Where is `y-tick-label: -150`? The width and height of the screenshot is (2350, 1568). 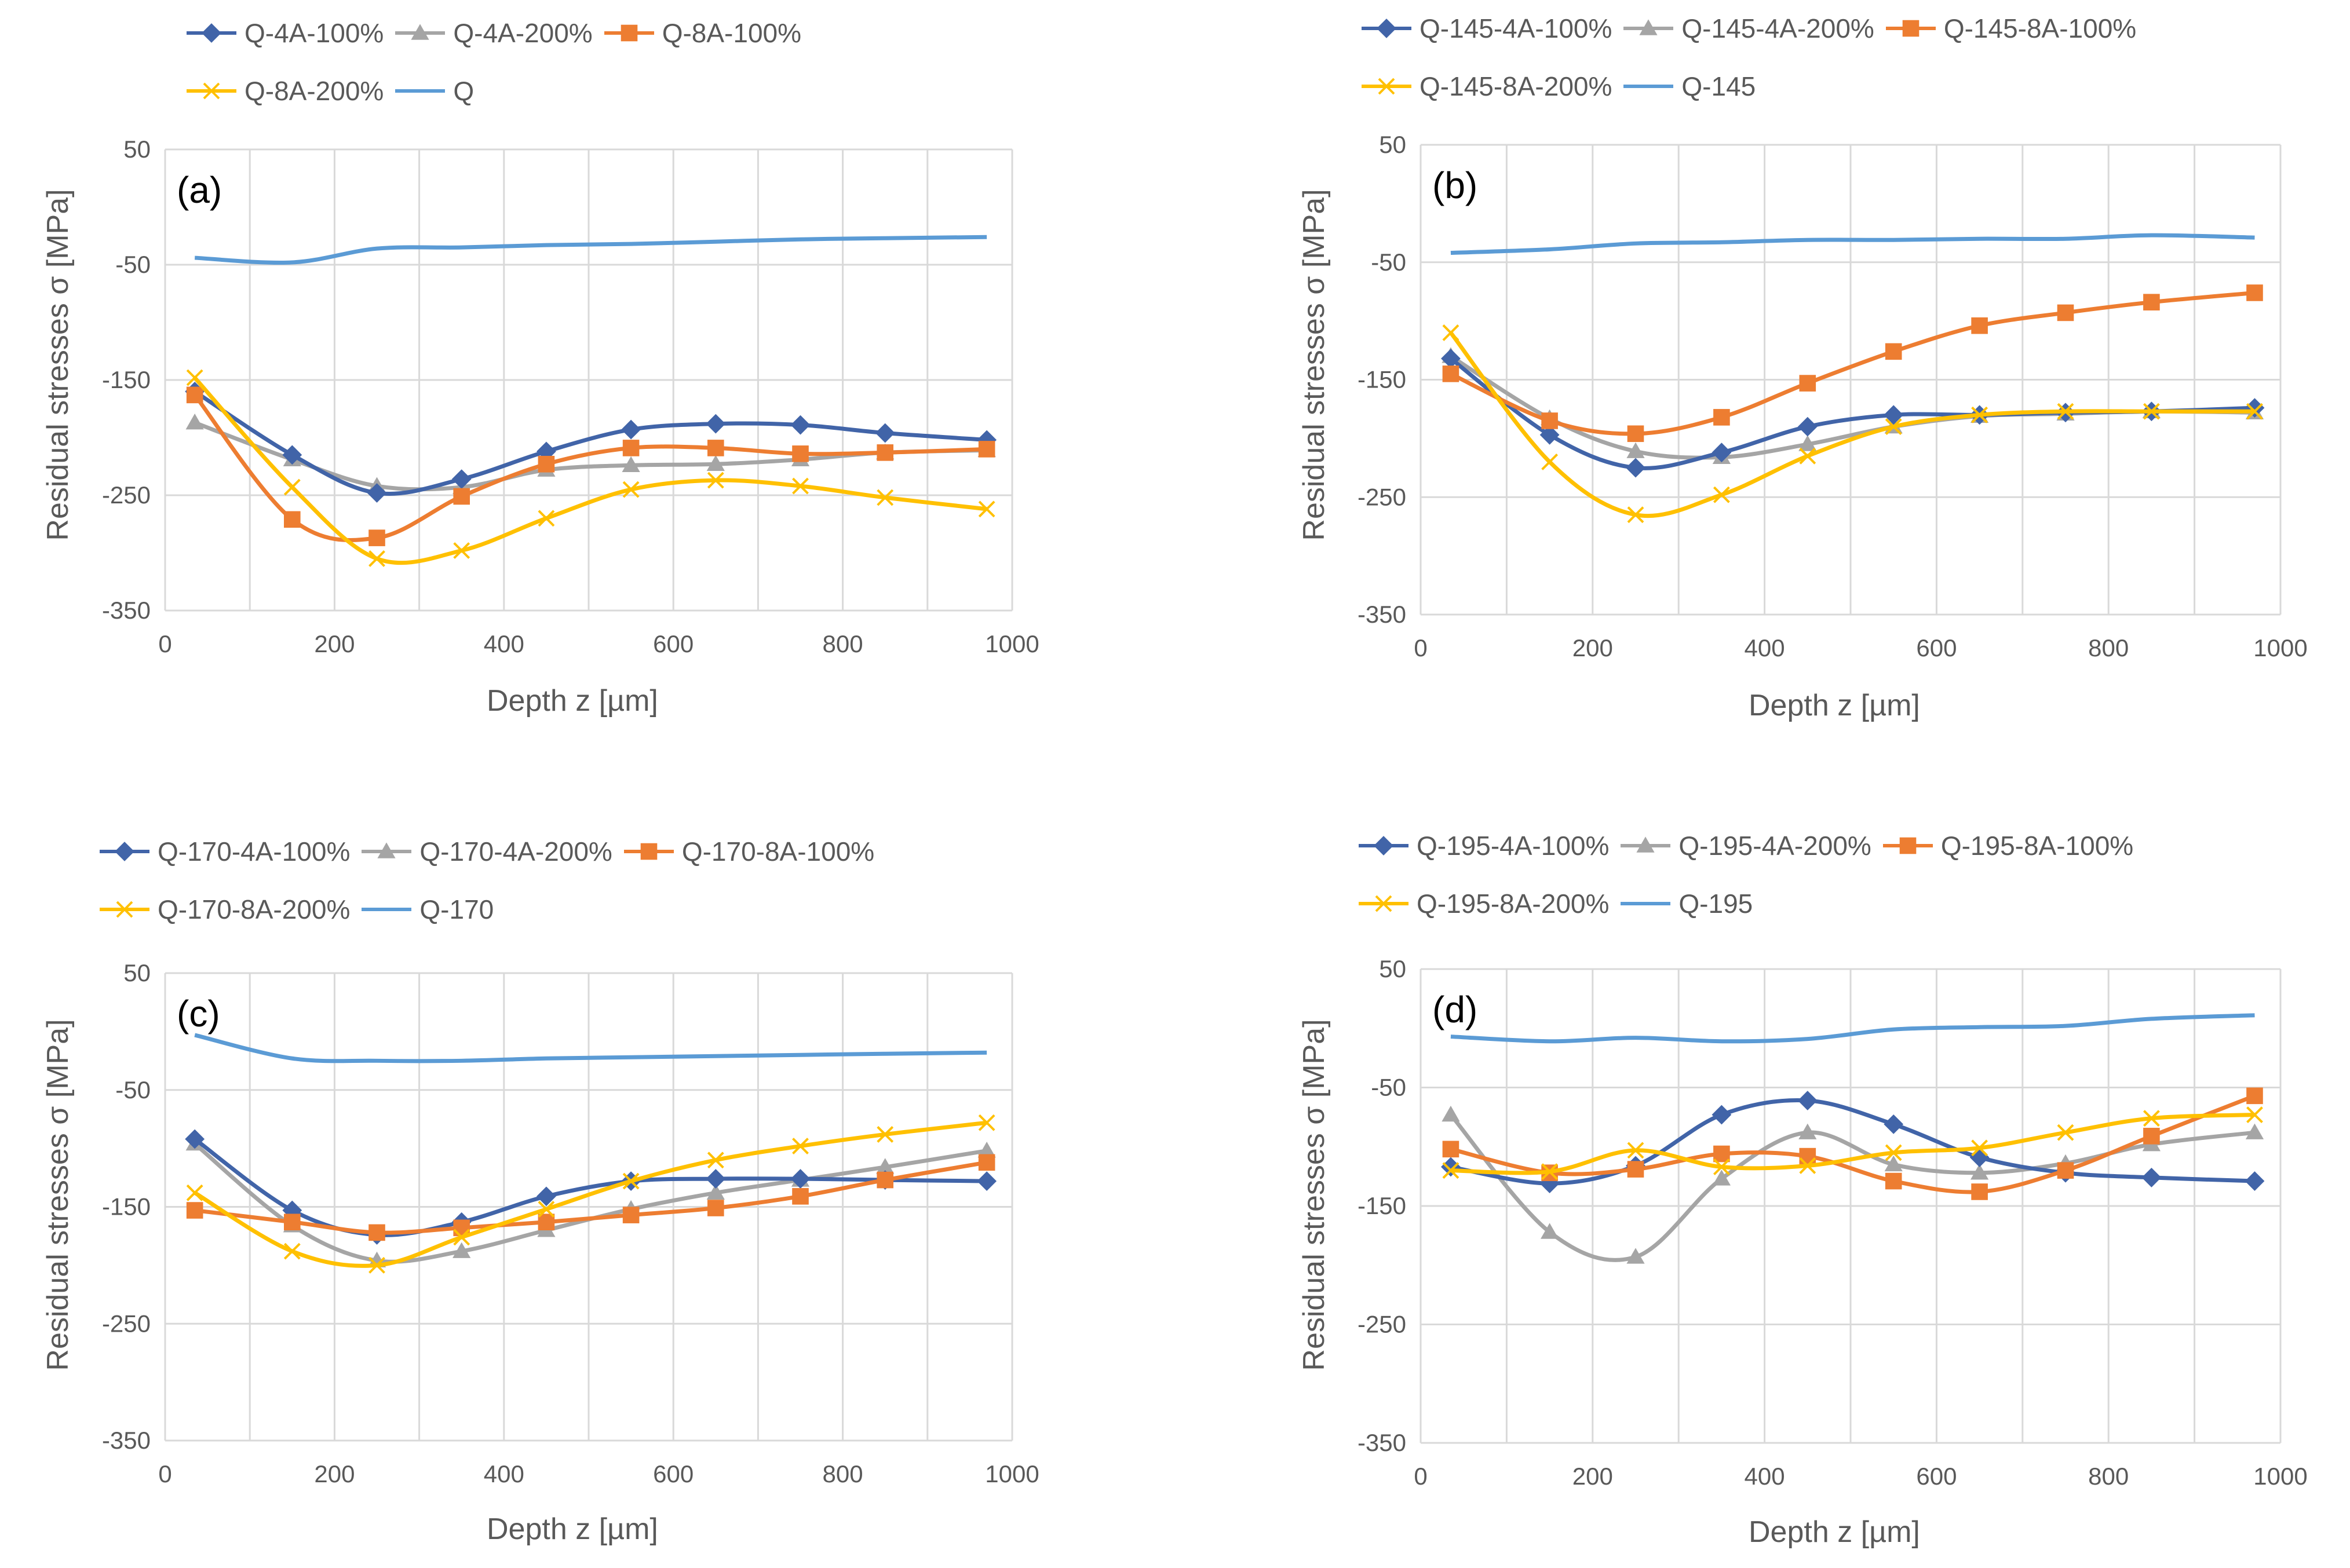 y-tick-label: -150 is located at coordinates (1382, 379).